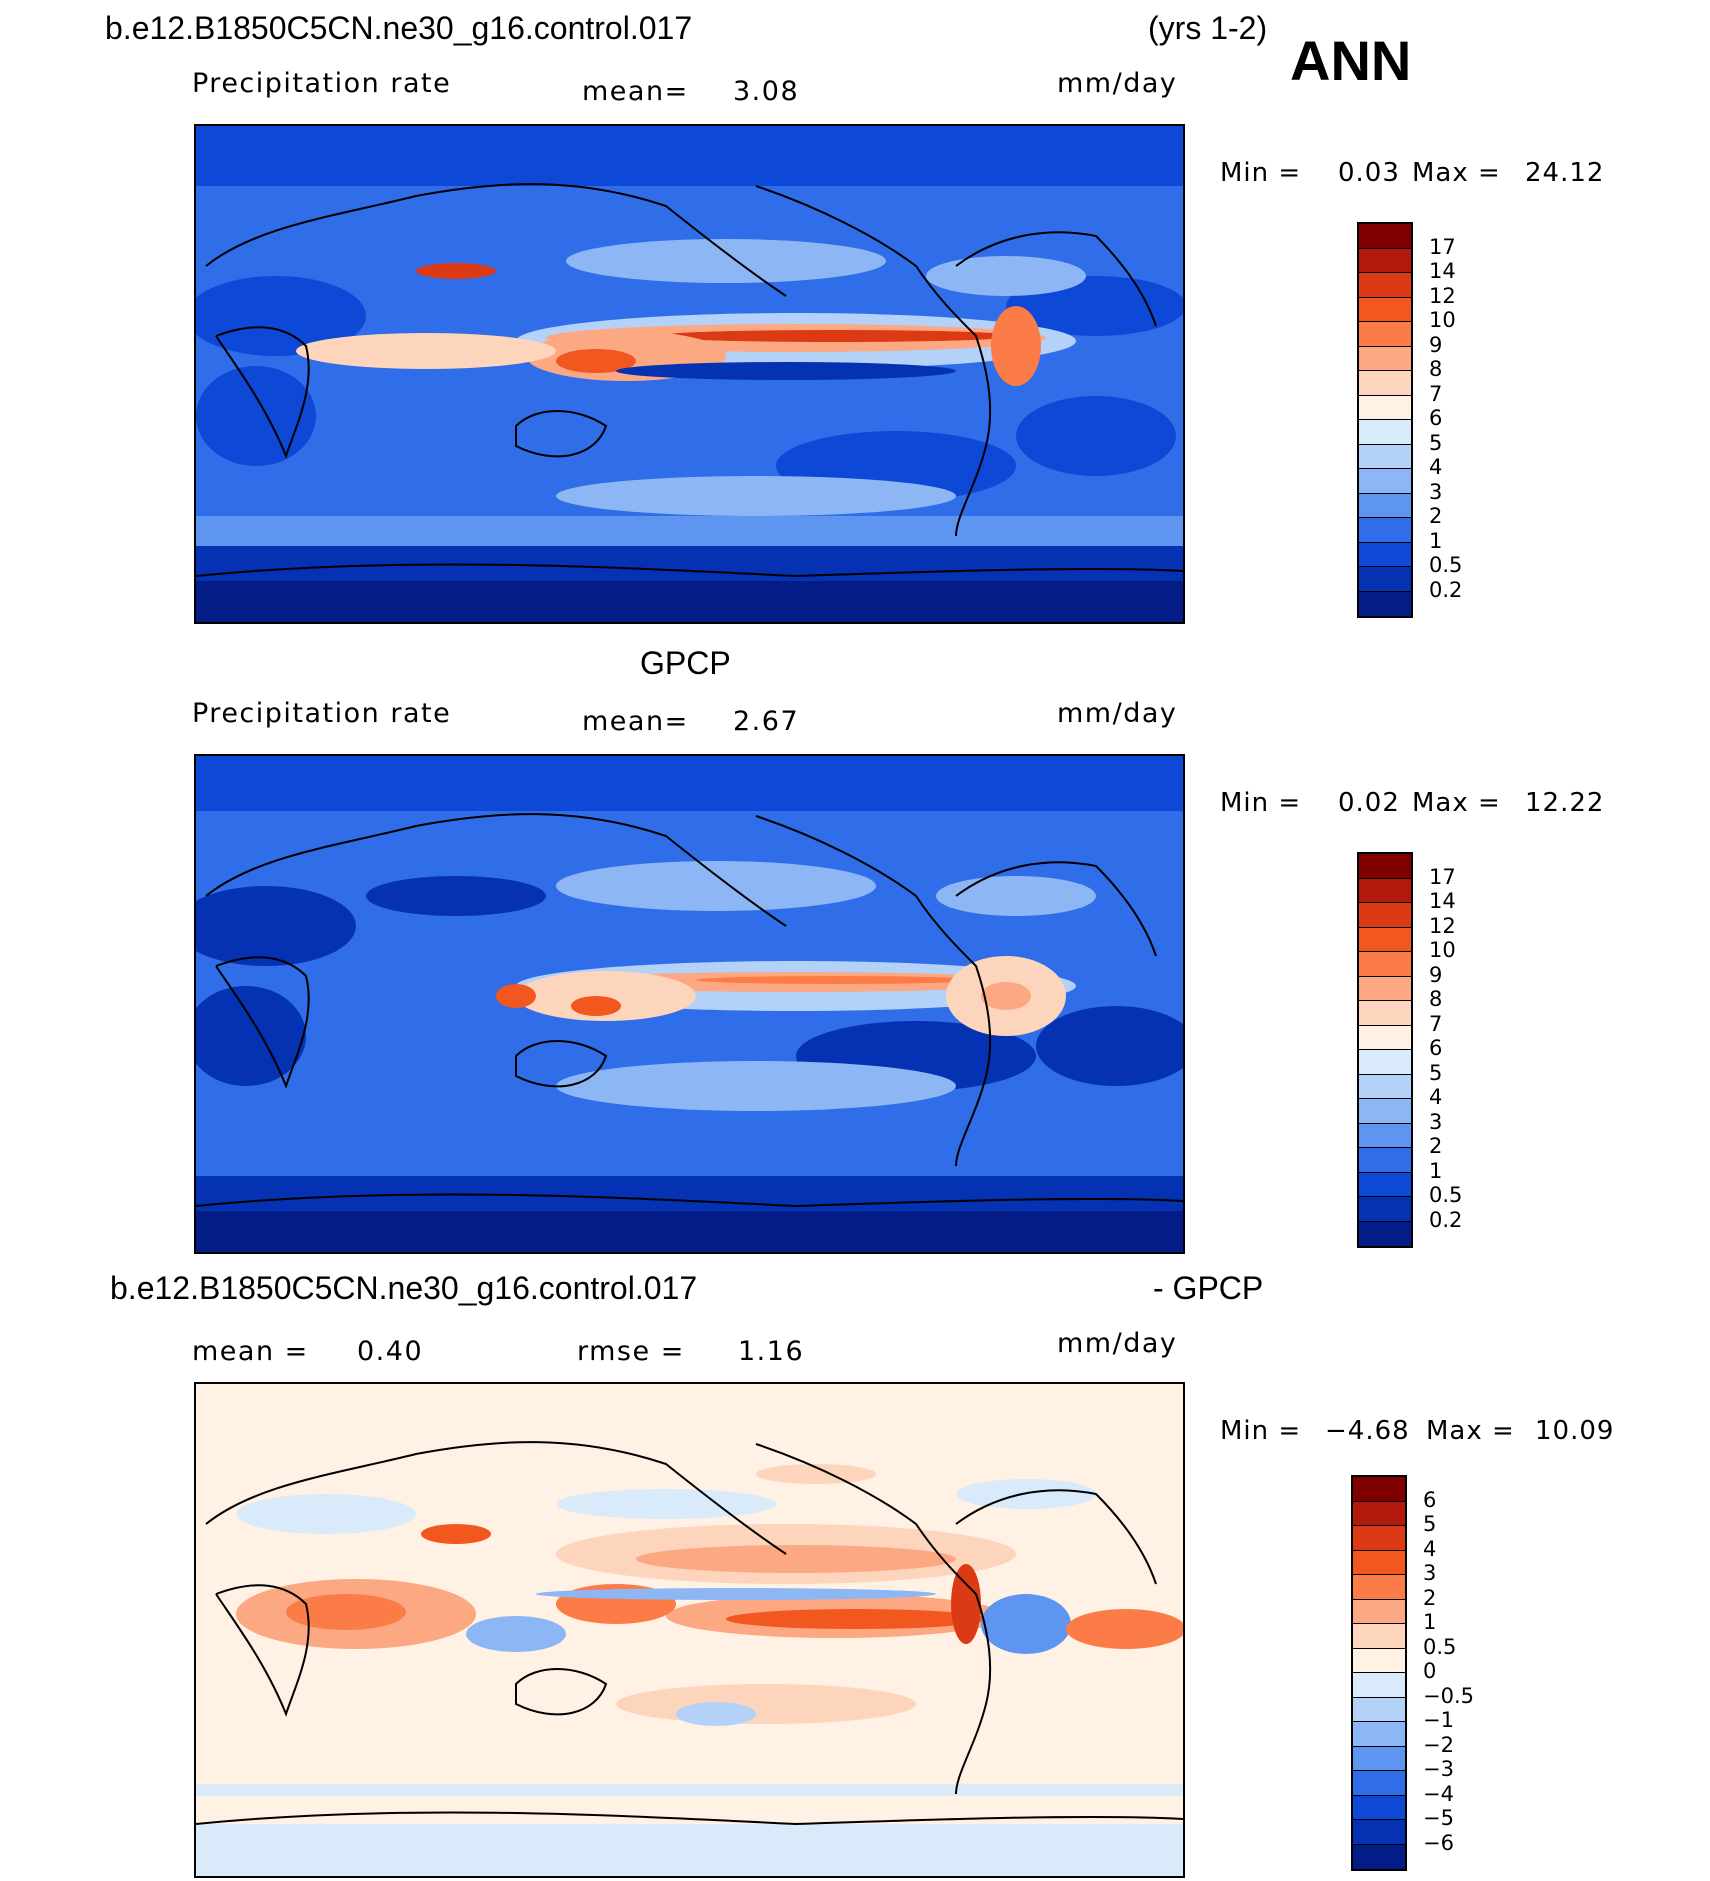 The width and height of the screenshot is (1710, 1881). I want to click on season-label: ANN, so click(1351, 60).